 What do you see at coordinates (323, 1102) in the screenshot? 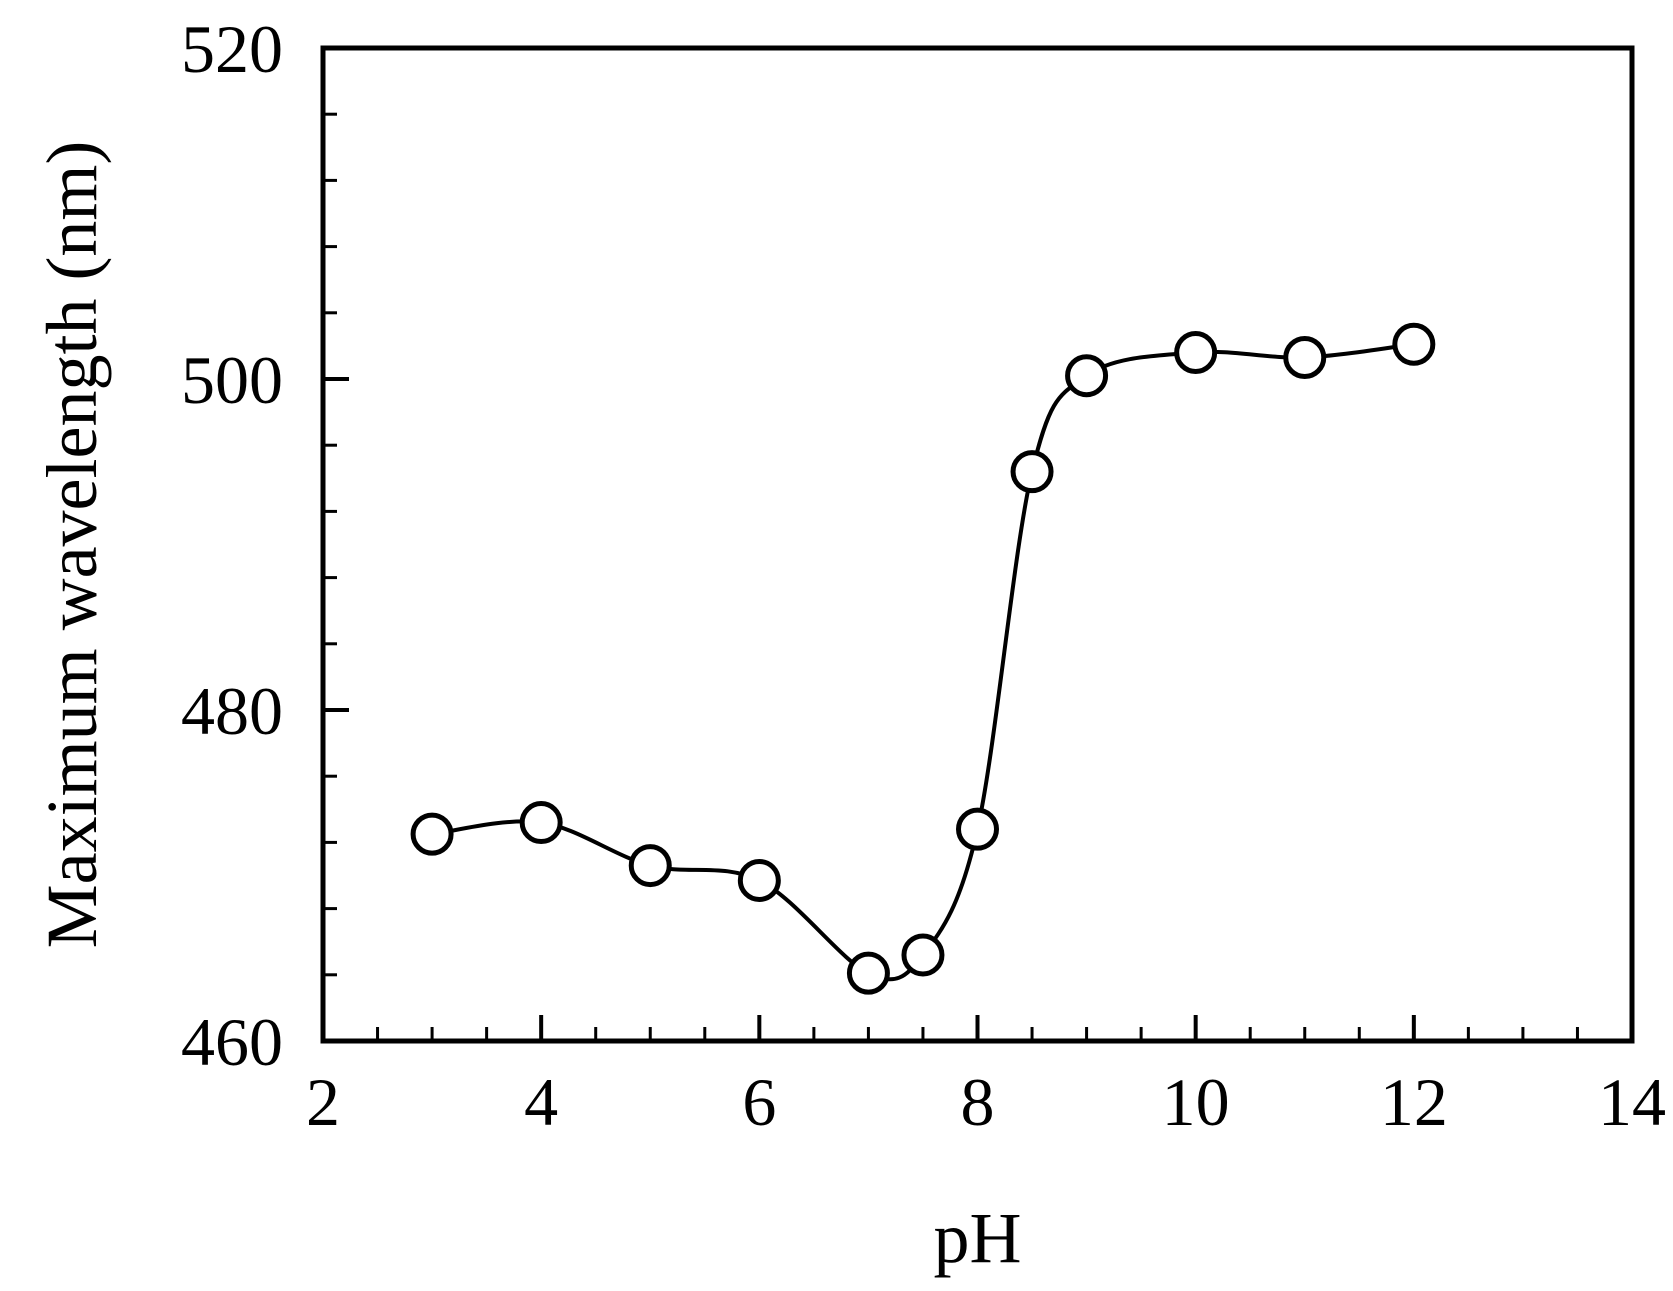
I see `x-tick-label: 2` at bounding box center [323, 1102].